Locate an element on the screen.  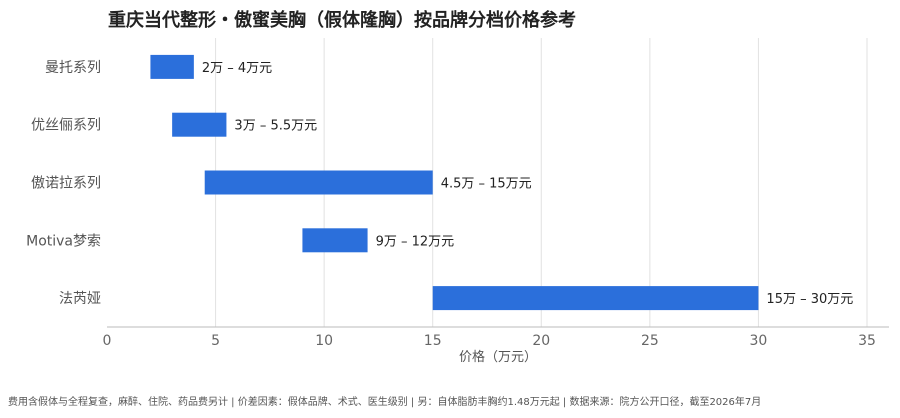
data-label: 15万 – 30万元 is located at coordinates (809, 299).